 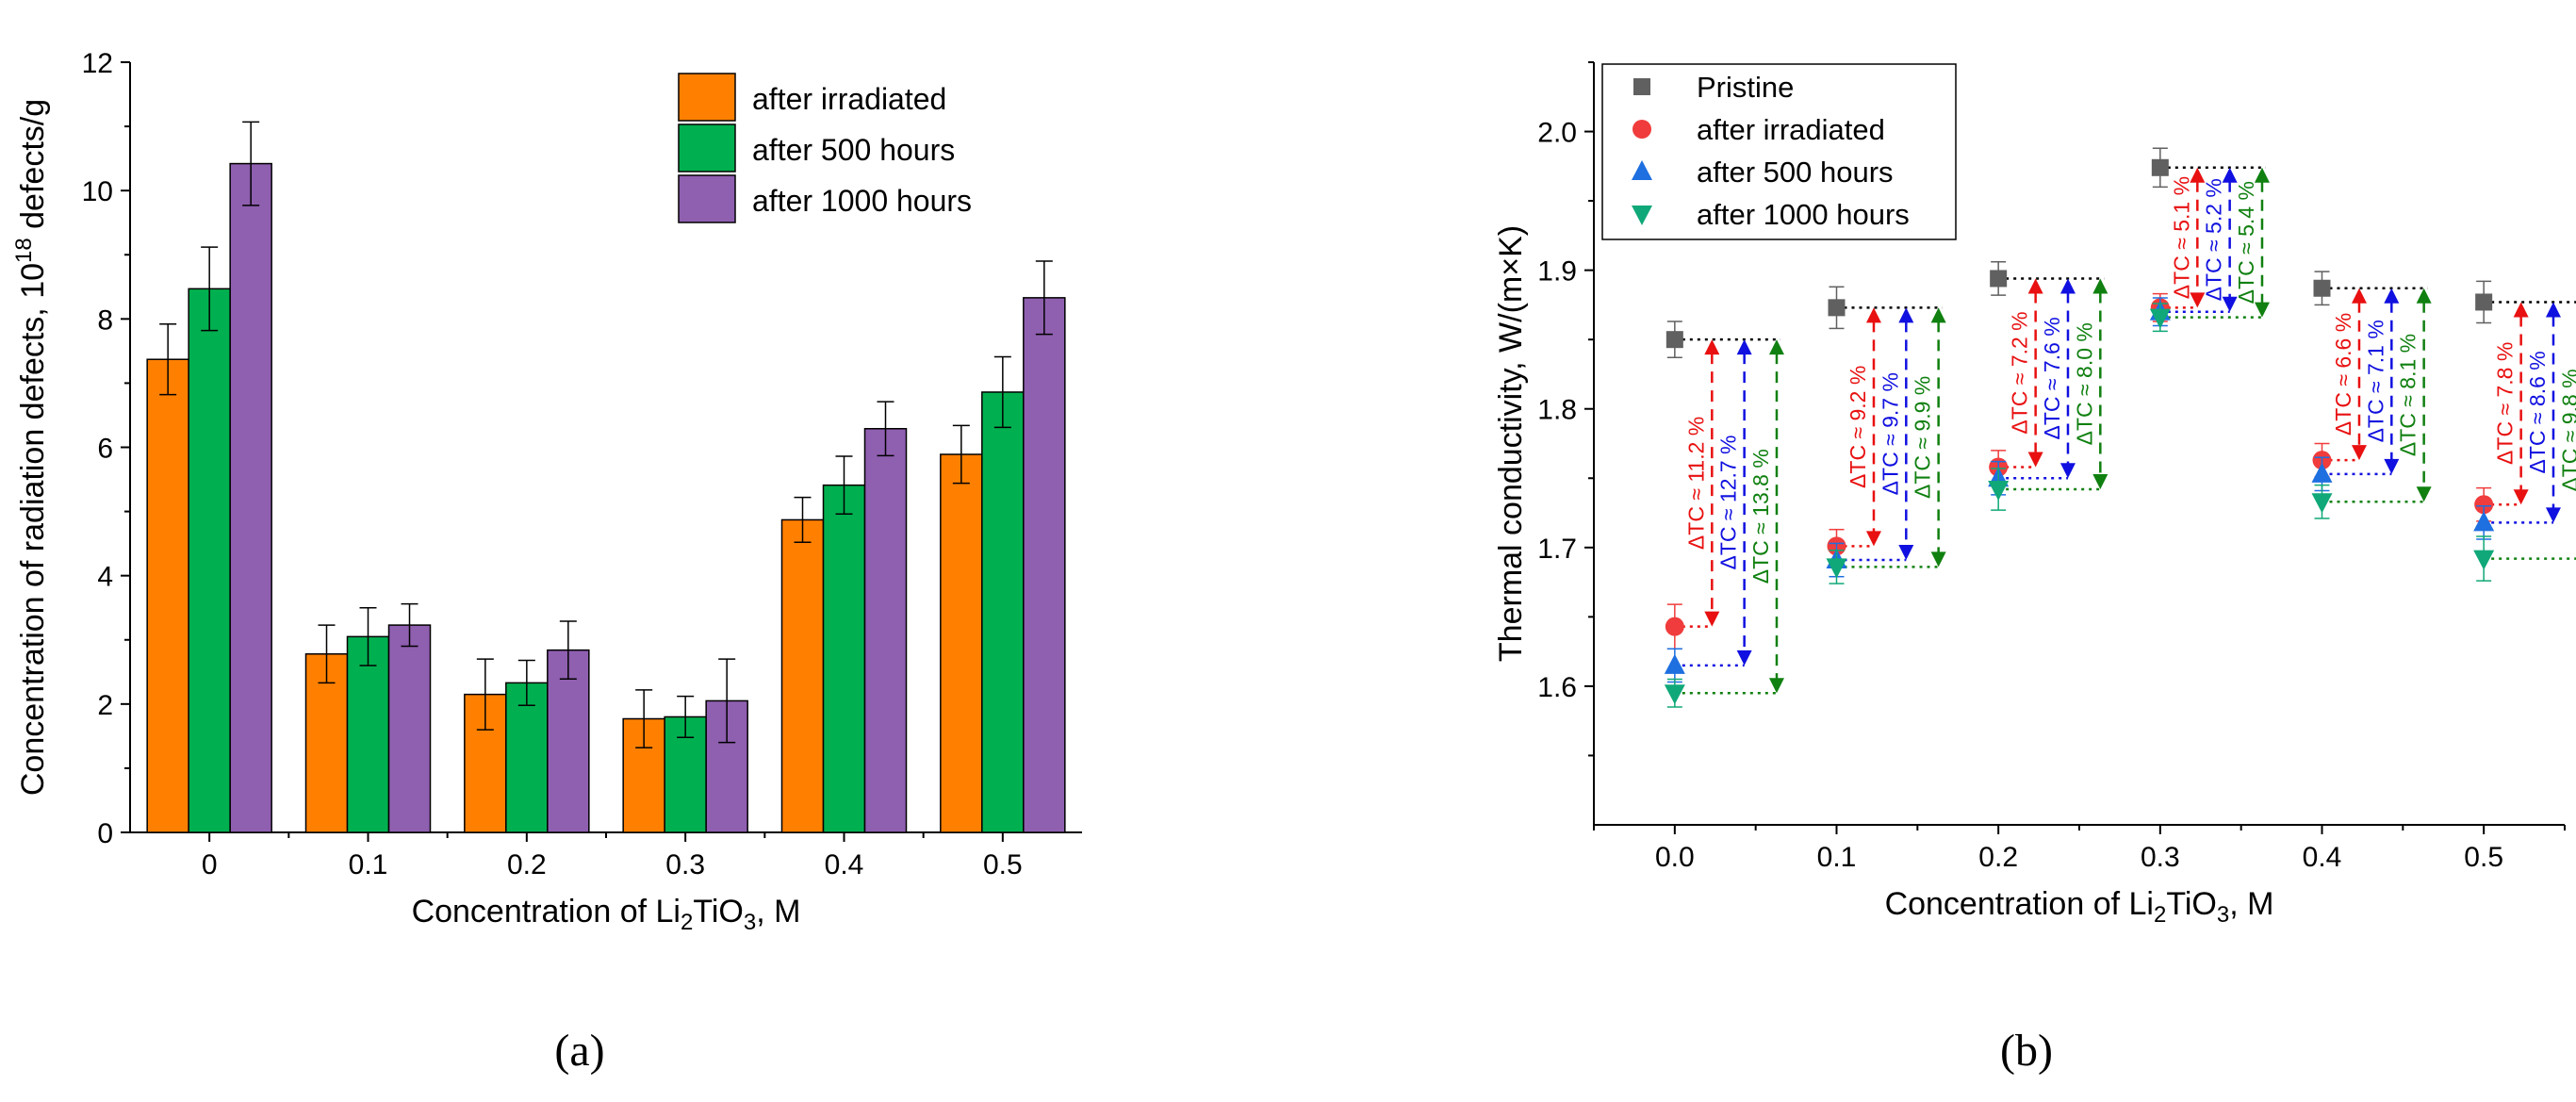 What do you see at coordinates (210, 864) in the screenshot?
I see `x-tick-label: 0` at bounding box center [210, 864].